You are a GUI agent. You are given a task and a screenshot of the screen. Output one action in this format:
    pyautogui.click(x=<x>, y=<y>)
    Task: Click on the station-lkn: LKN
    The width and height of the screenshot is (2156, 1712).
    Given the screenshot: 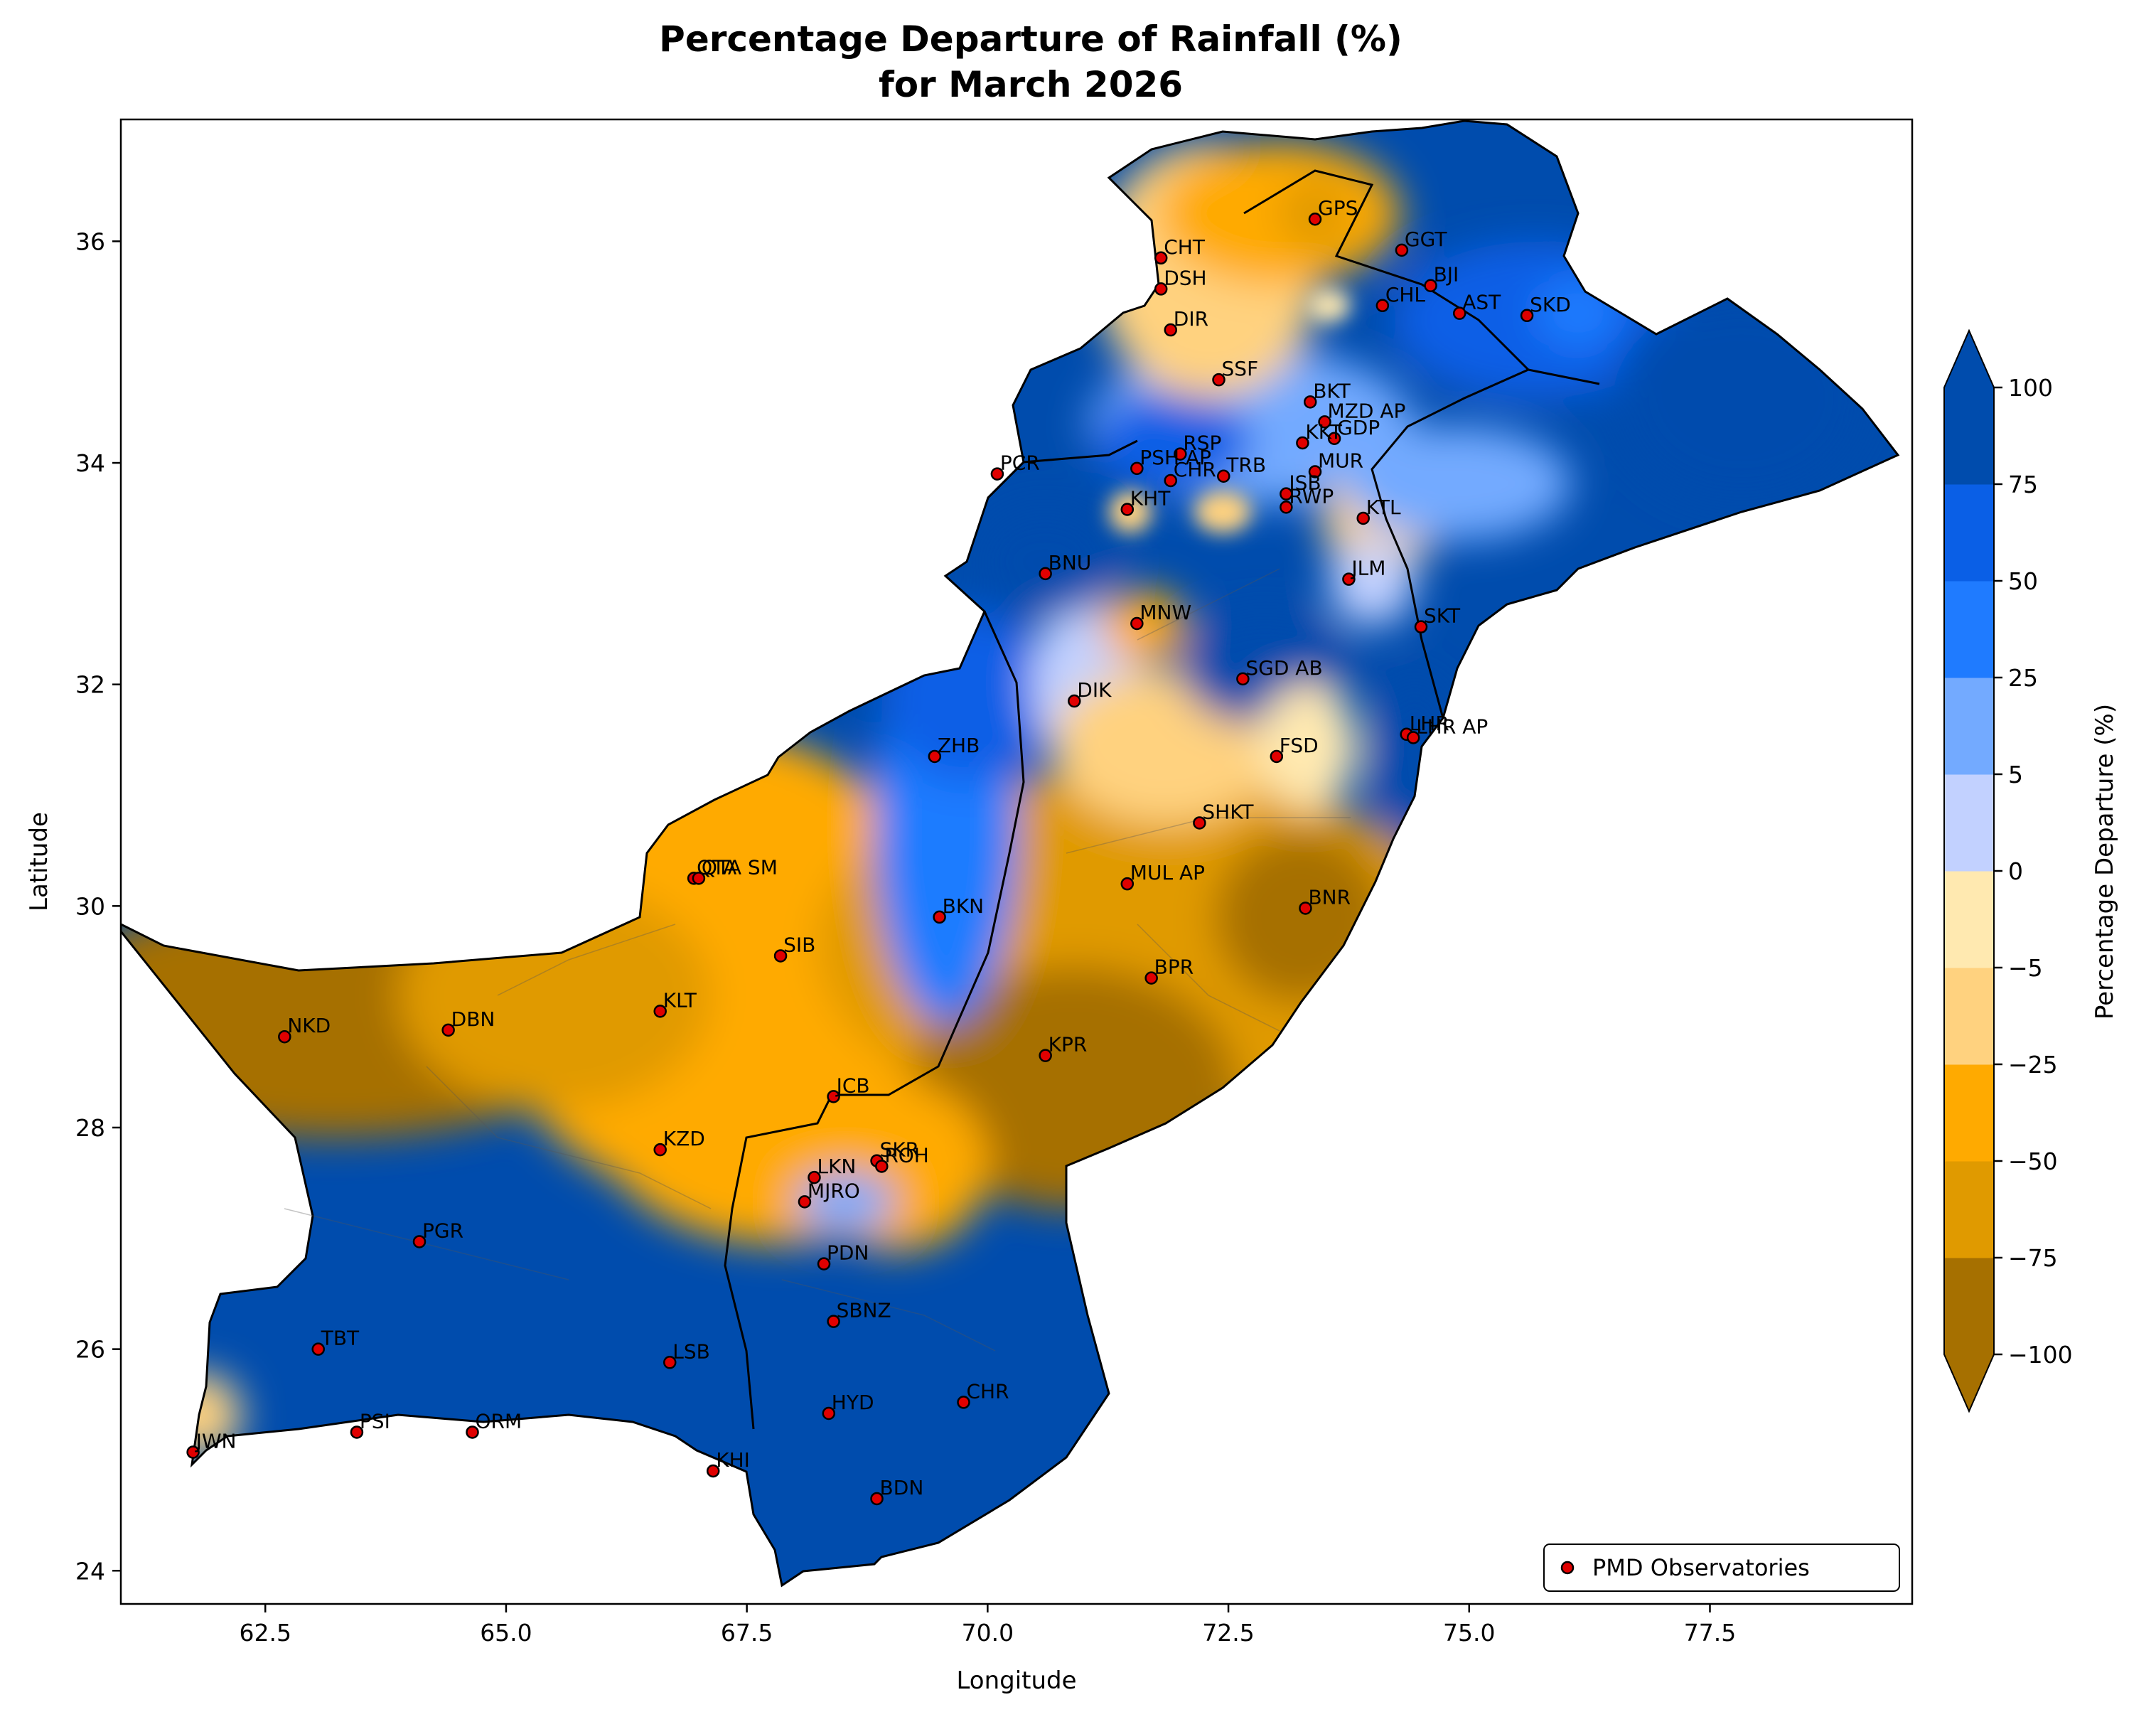 What is the action you would take?
    pyautogui.click(x=832, y=1169)
    